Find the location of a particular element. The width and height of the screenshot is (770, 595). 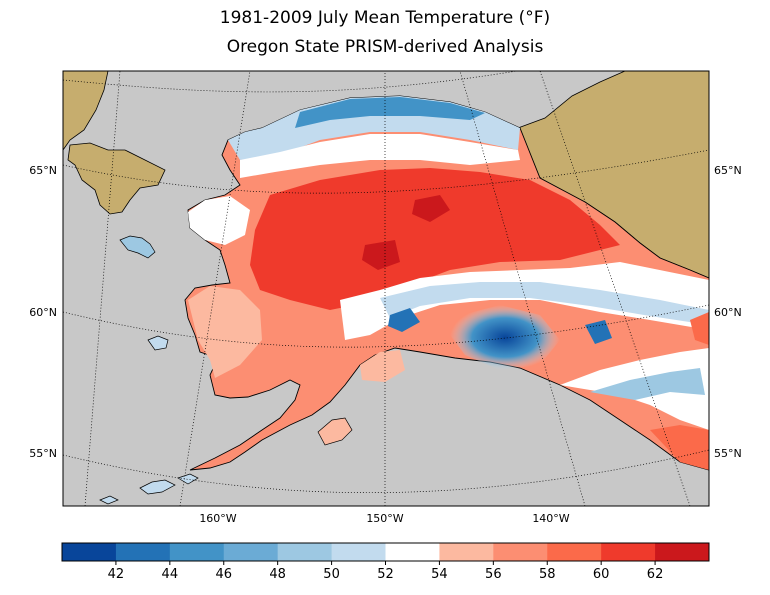

seward-peninsula-white is located at coordinates (219, 220).